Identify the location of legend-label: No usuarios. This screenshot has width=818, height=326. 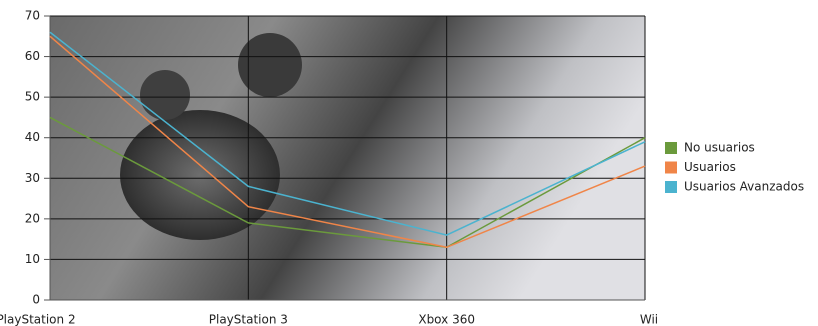
(719, 148).